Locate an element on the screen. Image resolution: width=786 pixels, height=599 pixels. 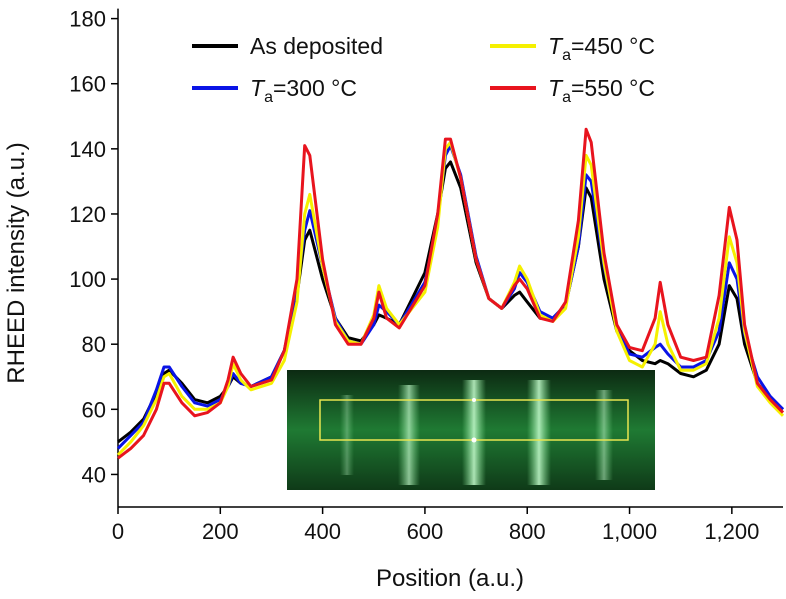
x-axis-label: Position (a.u.) is located at coordinates (450, 578).